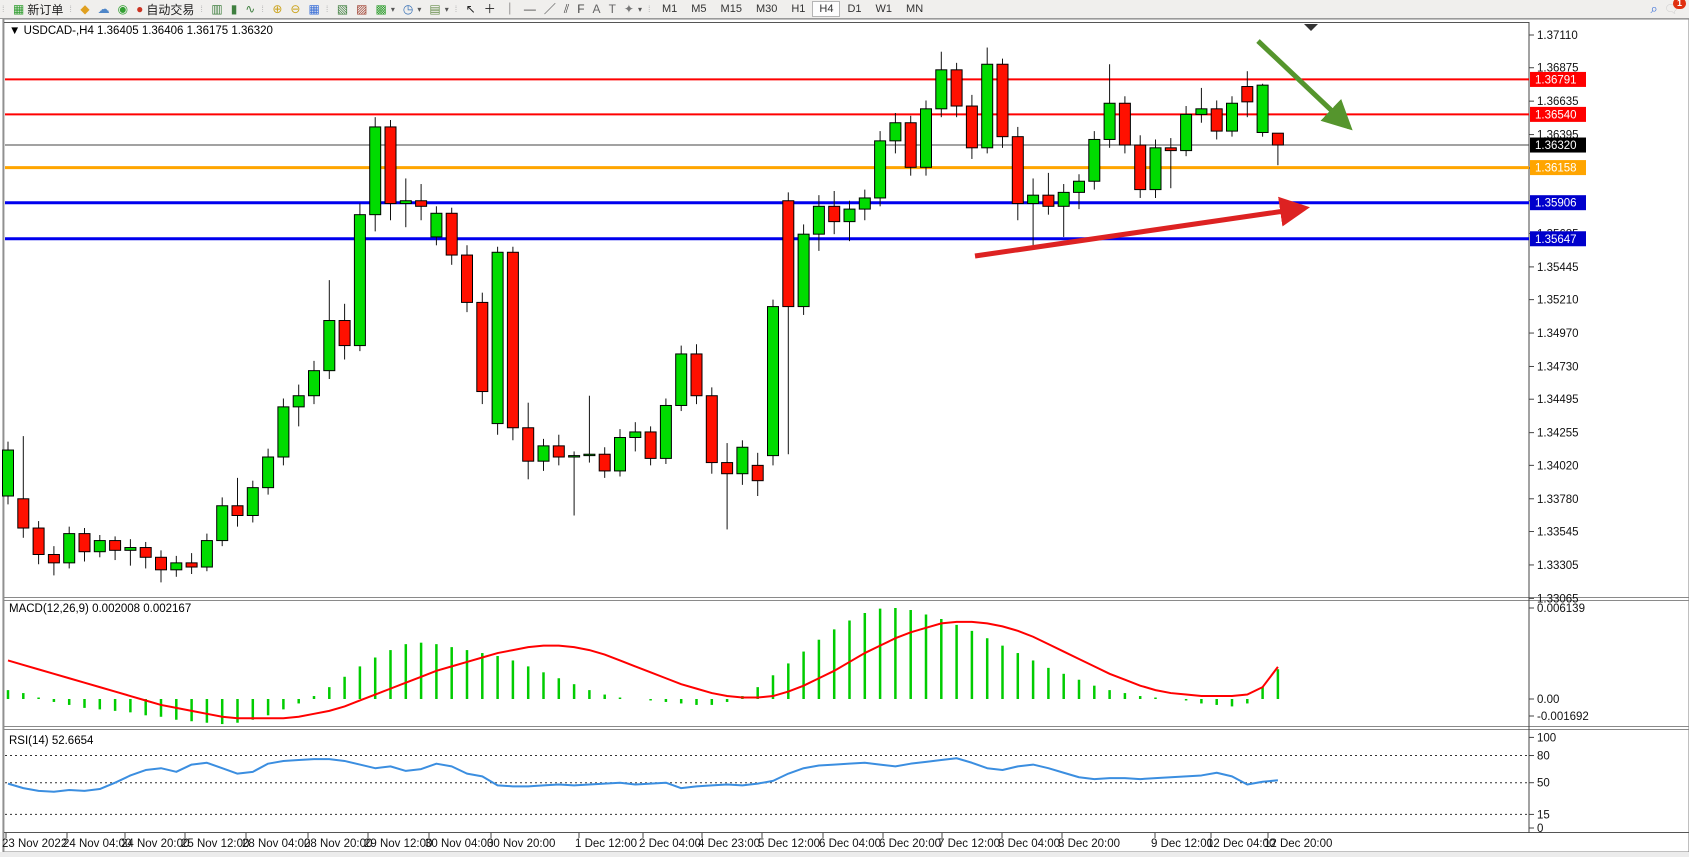  What do you see at coordinates (1089, 844) in the screenshot?
I see `time-axis-label: 8 Dec 20:00` at bounding box center [1089, 844].